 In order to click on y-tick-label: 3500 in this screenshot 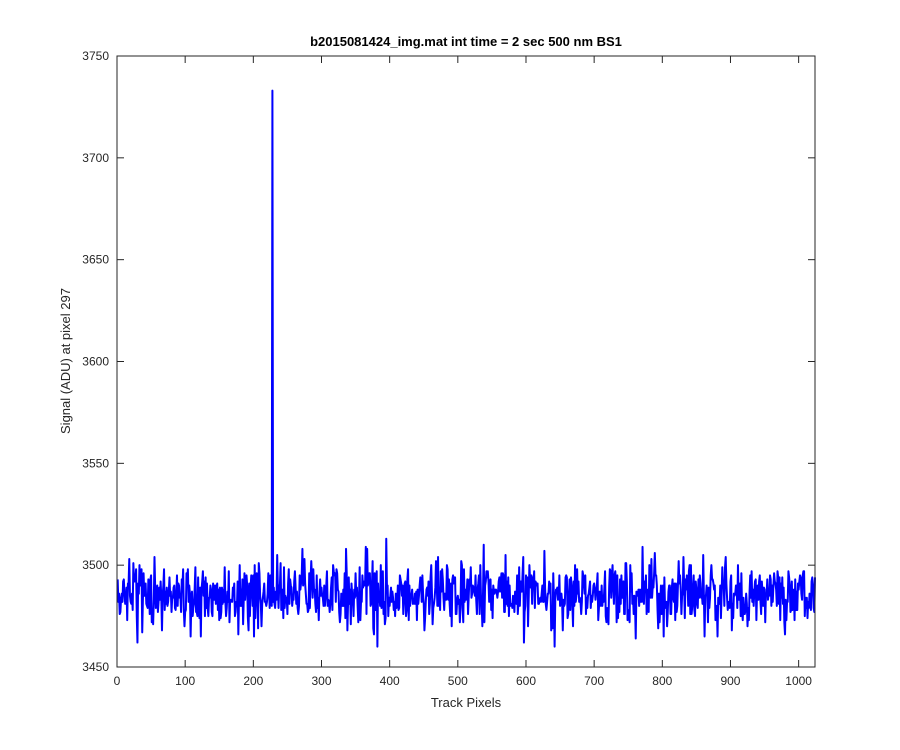, I will do `click(95, 565)`.